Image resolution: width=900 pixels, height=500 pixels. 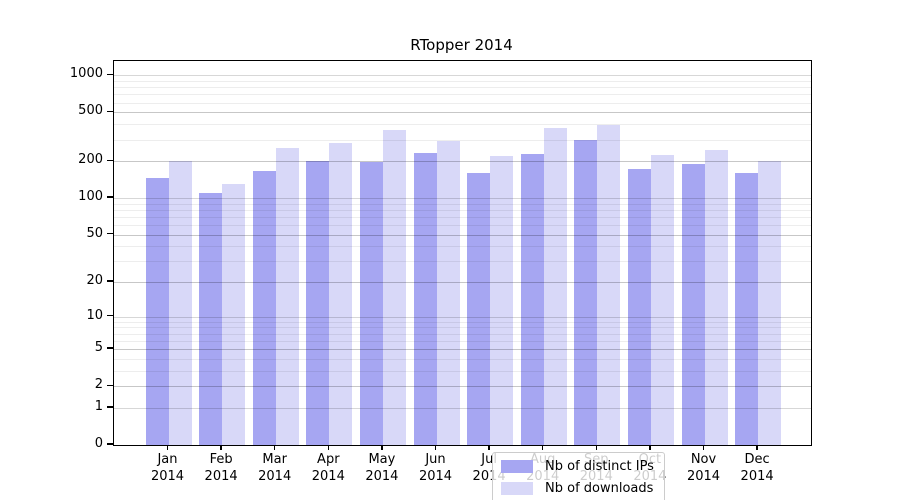 What do you see at coordinates (94, 315) in the screenshot?
I see `y-tick-label: 10` at bounding box center [94, 315].